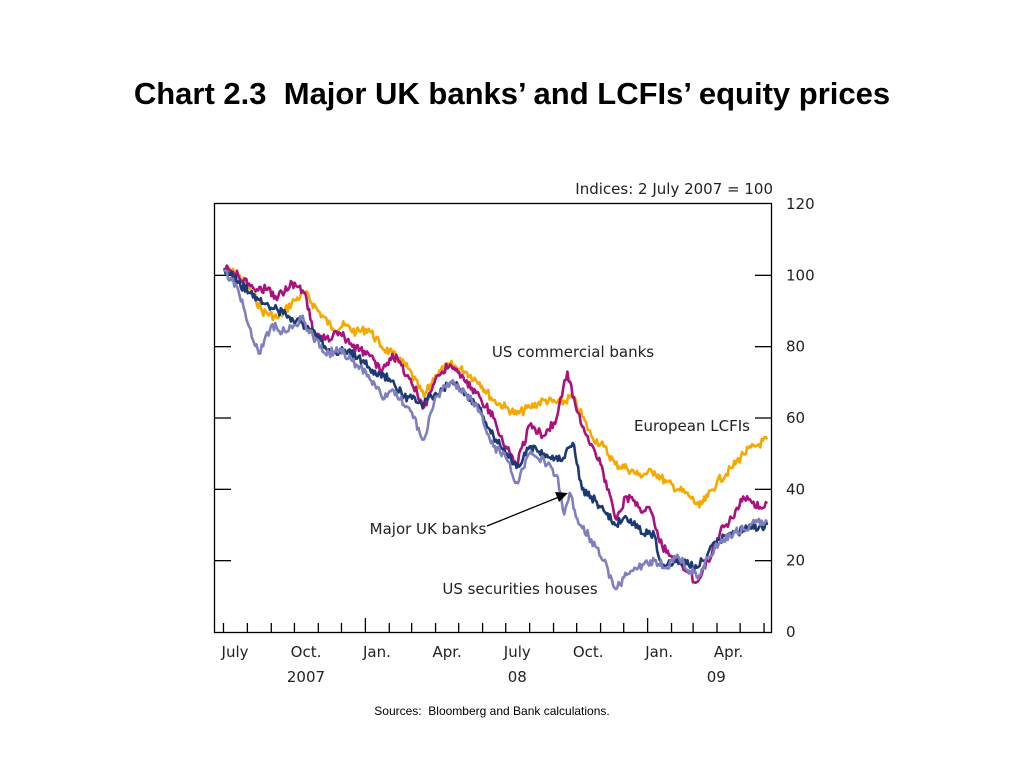  Describe the element at coordinates (791, 632) in the screenshot. I see `y-tick-label: 0` at that location.